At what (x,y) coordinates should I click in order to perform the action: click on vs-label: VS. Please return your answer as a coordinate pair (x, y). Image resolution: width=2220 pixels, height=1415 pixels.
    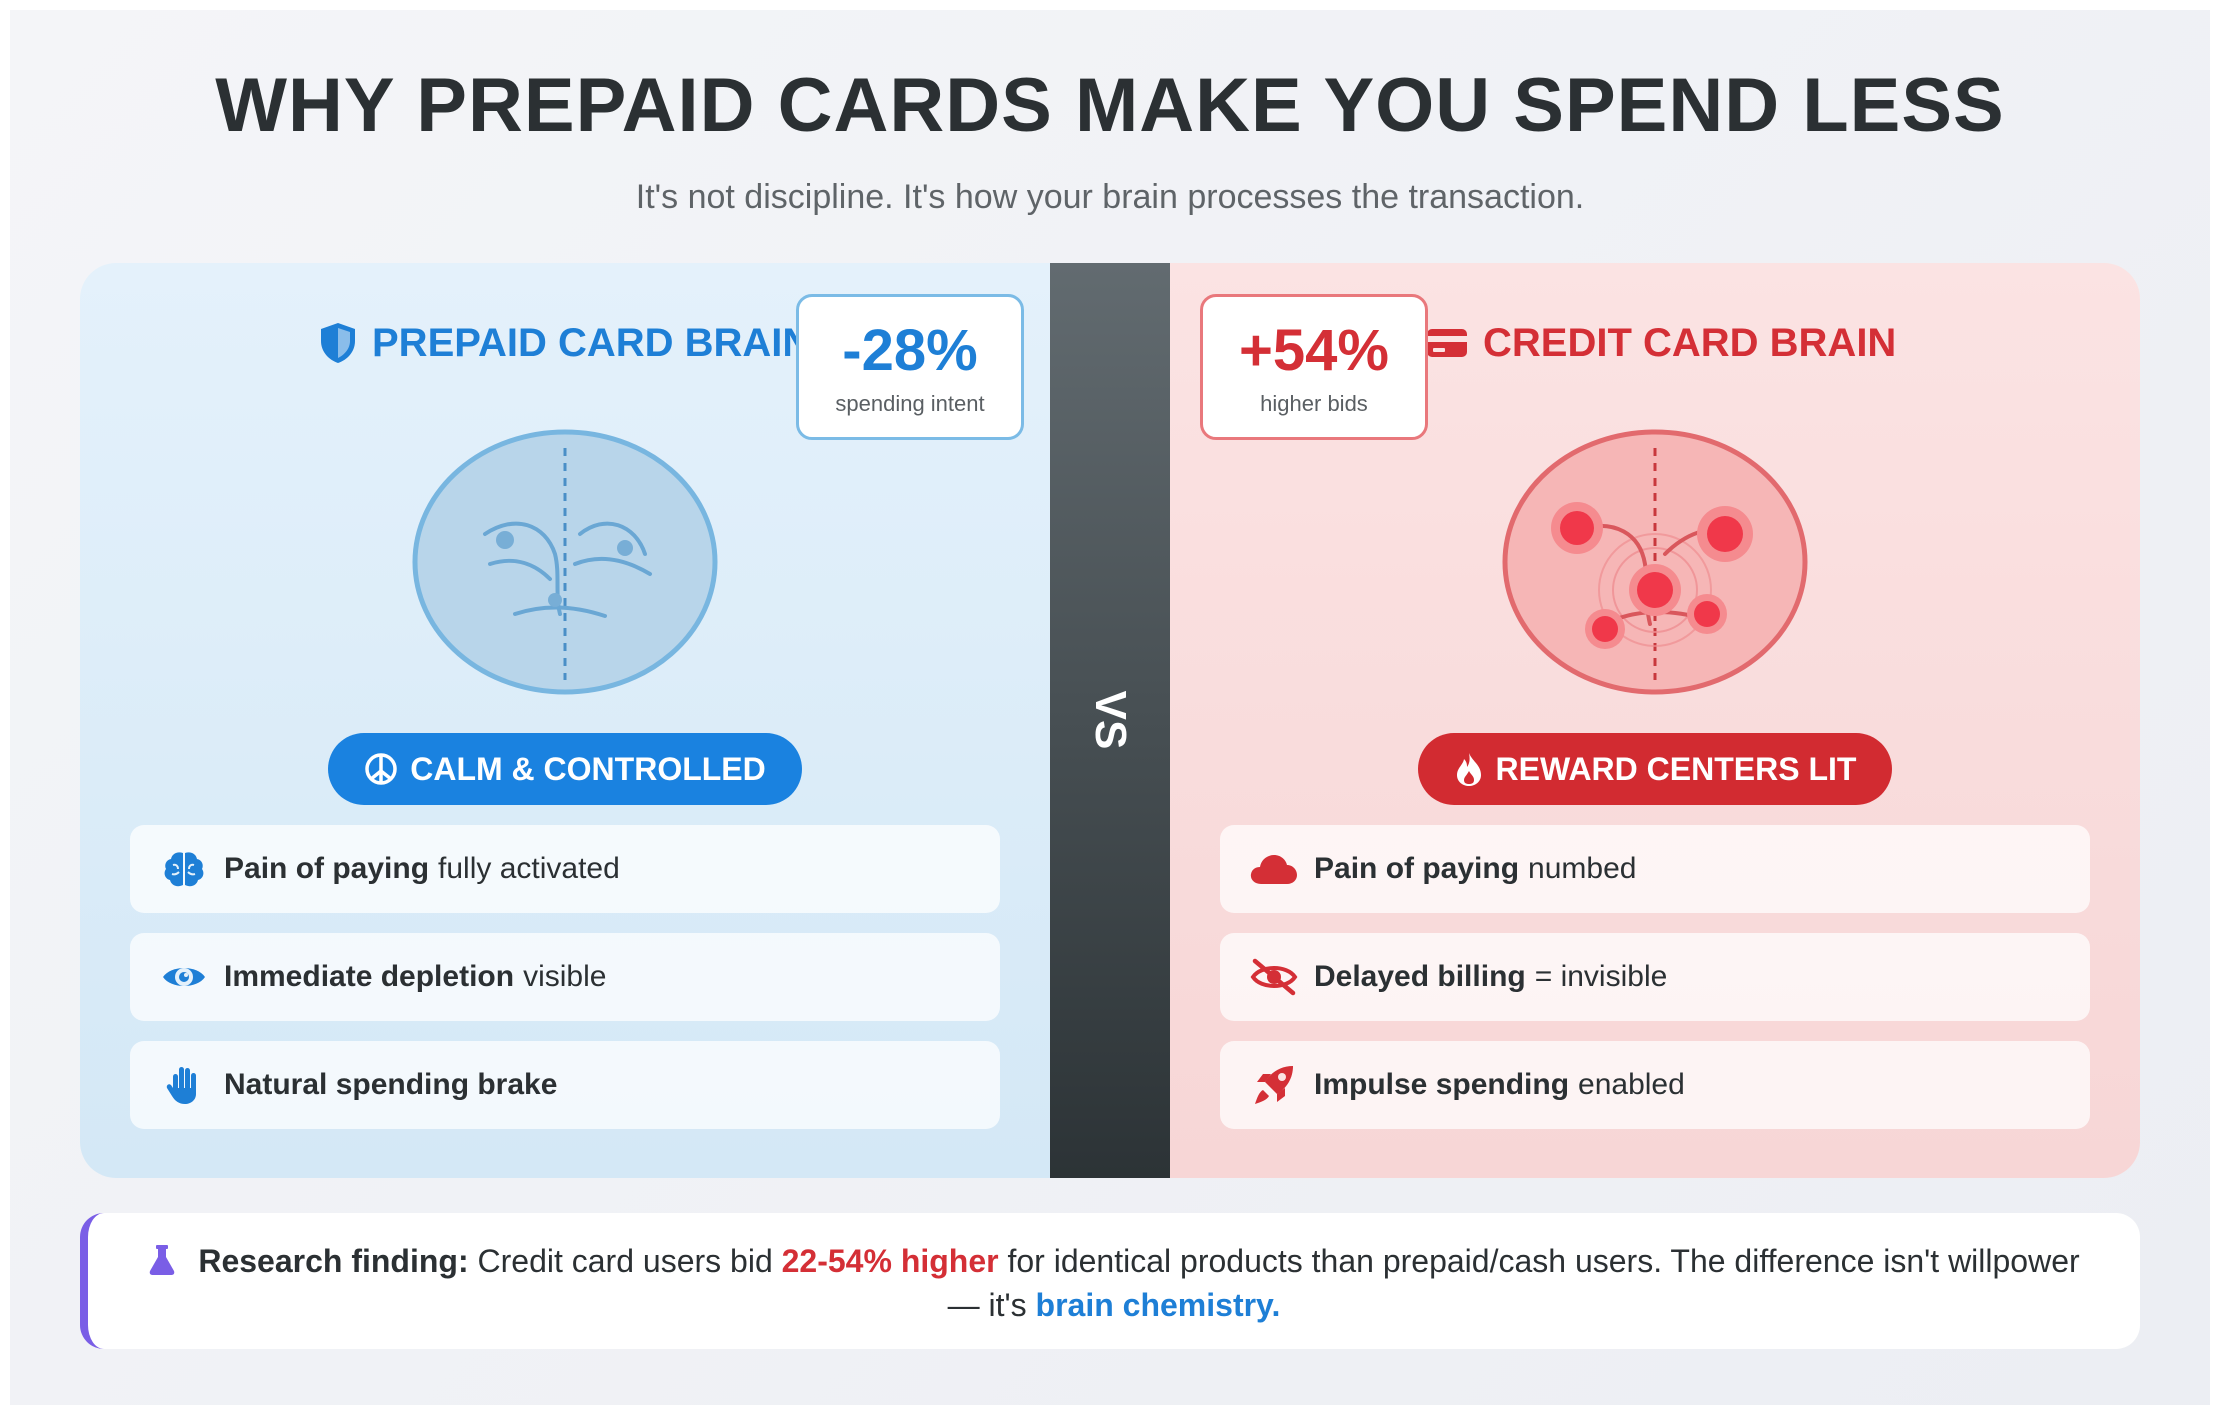
    Looking at the image, I should click on (1110, 720).